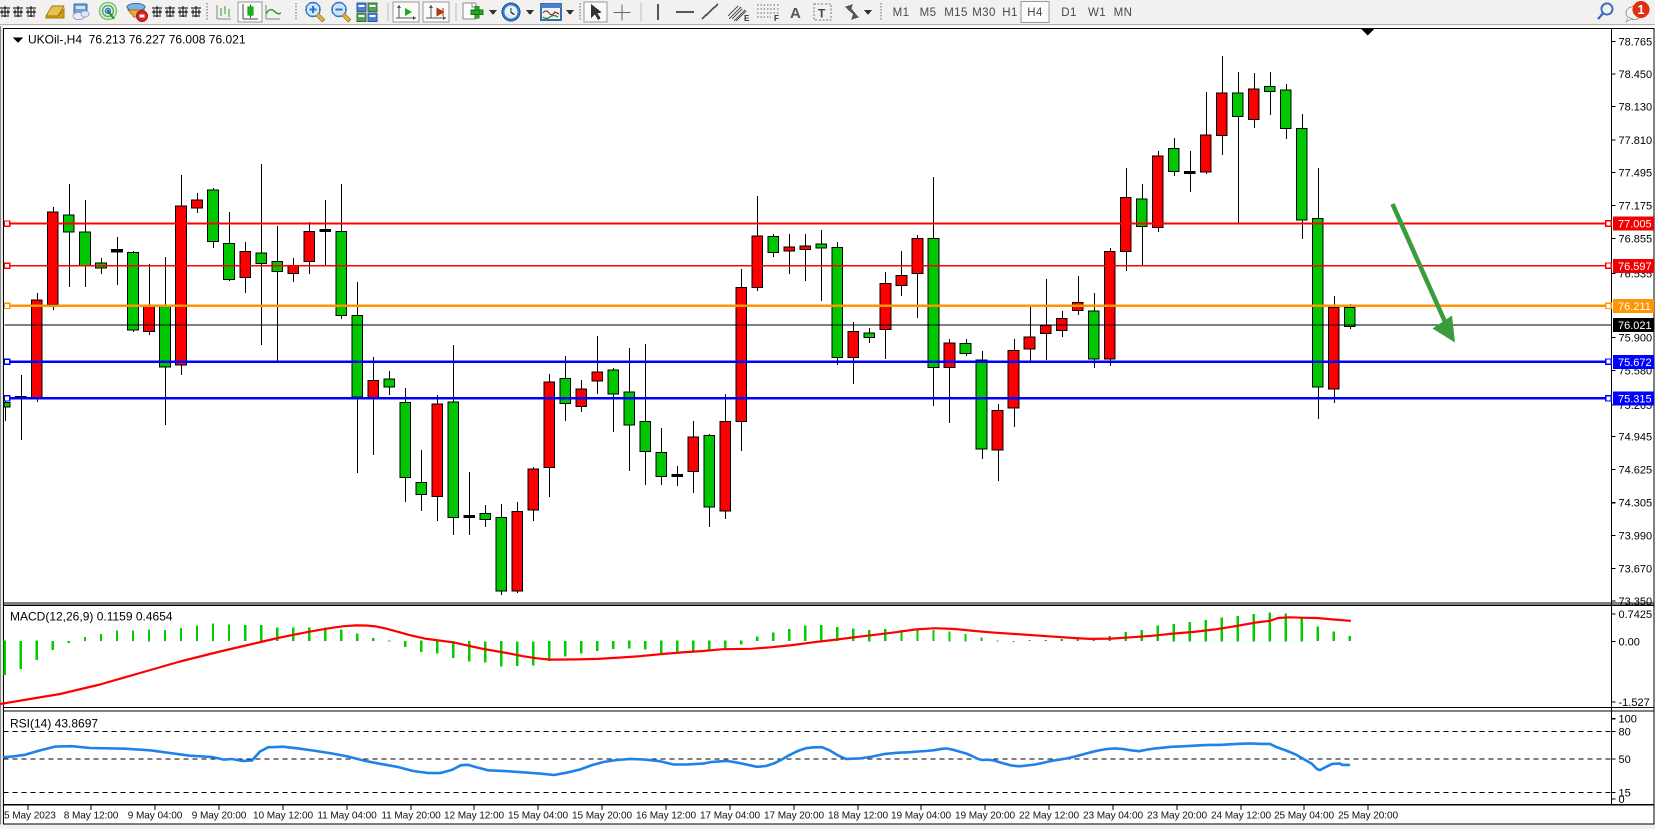 Image resolution: width=1655 pixels, height=829 pixels. I want to click on svg-text: M5, so click(928, 13).